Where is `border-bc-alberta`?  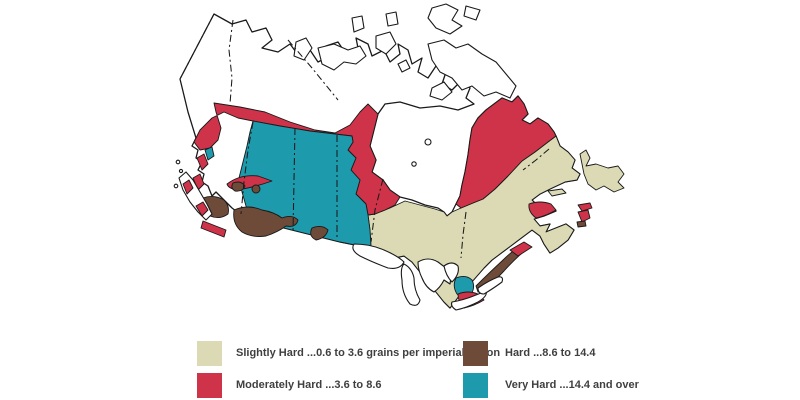 border-bc-alberta is located at coordinates (247, 168).